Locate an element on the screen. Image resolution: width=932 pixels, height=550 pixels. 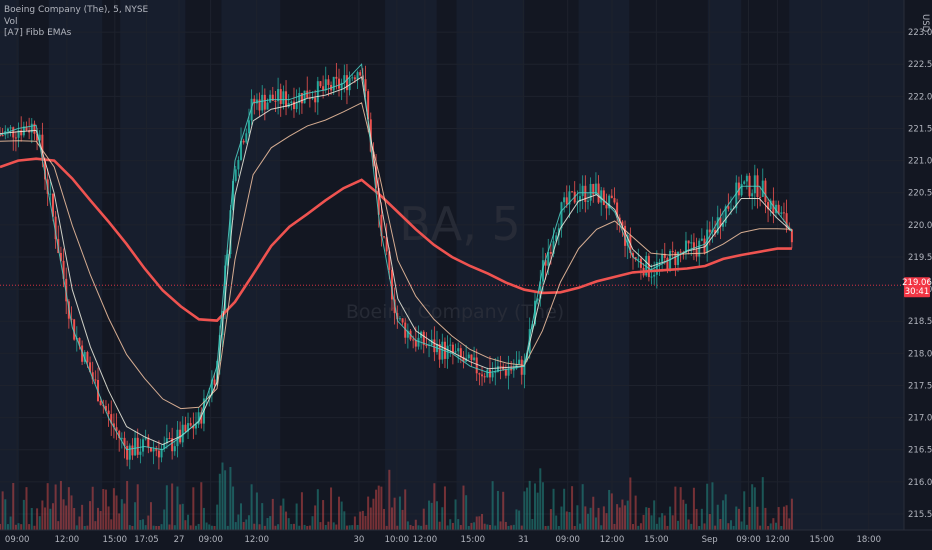
indicator-volume-label: Vol is located at coordinates (11, 21).